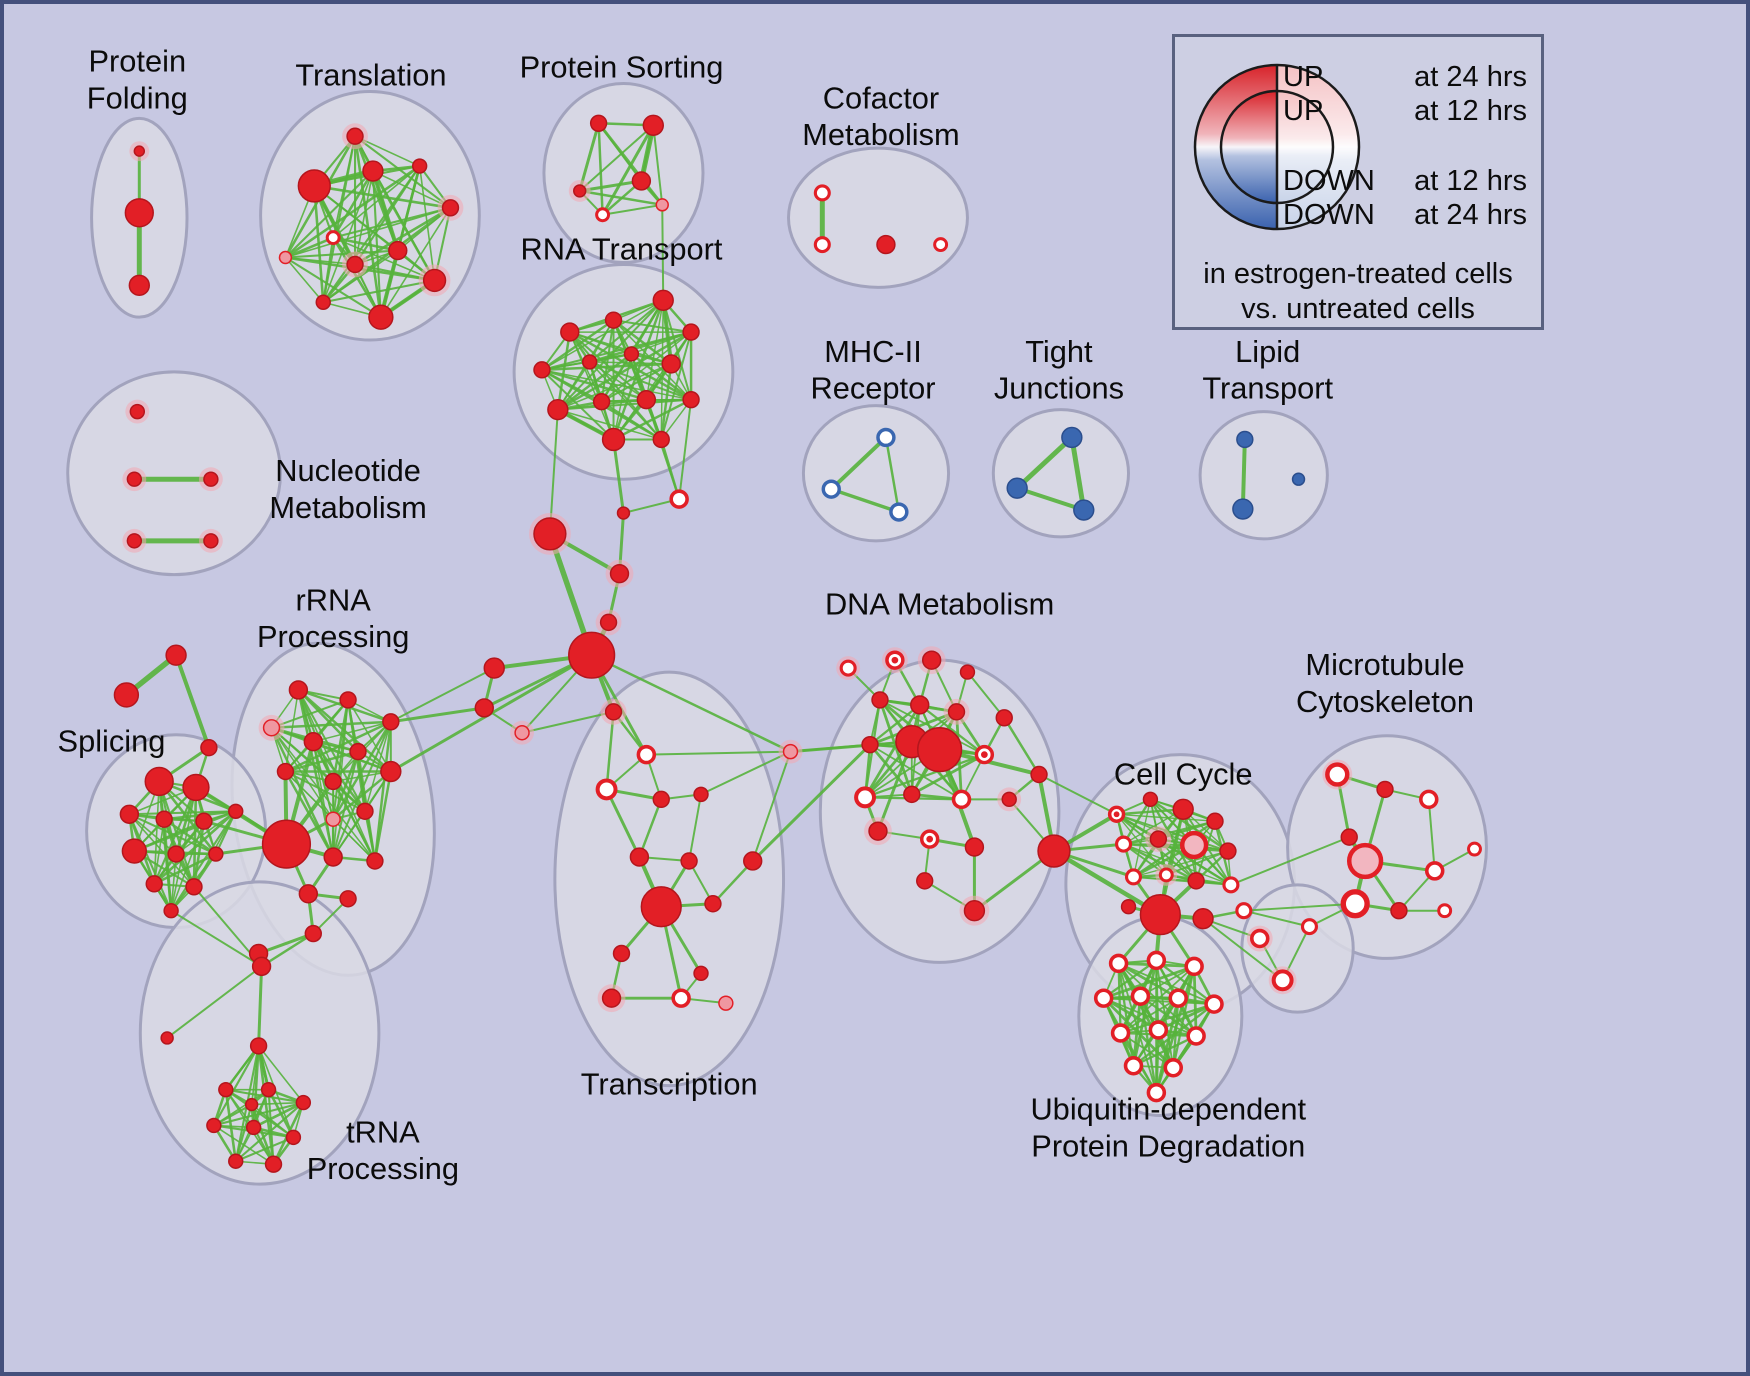  What do you see at coordinates (1128, 907) in the screenshot?
I see `node-cc16` at bounding box center [1128, 907].